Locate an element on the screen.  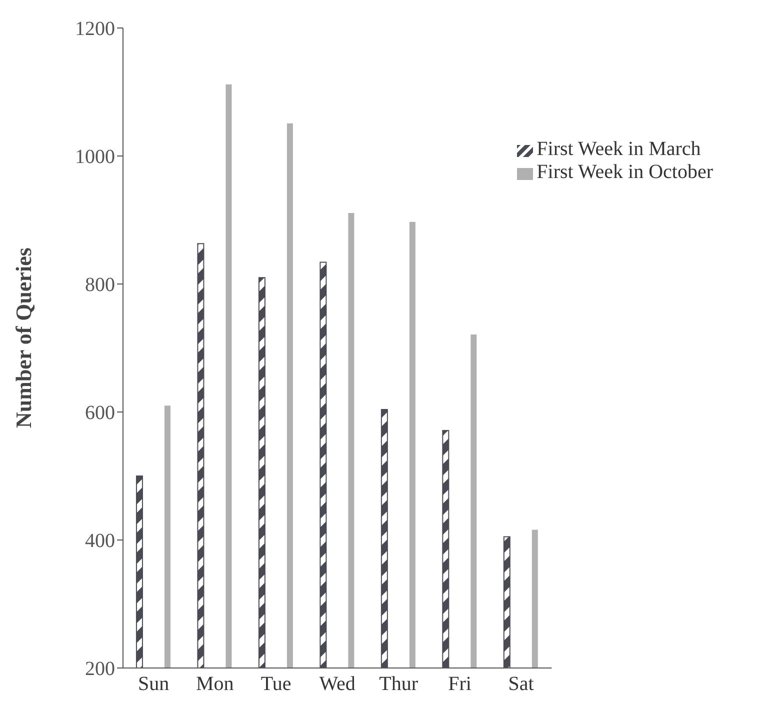
legend-label: First Week in March is located at coordinates (618, 149).